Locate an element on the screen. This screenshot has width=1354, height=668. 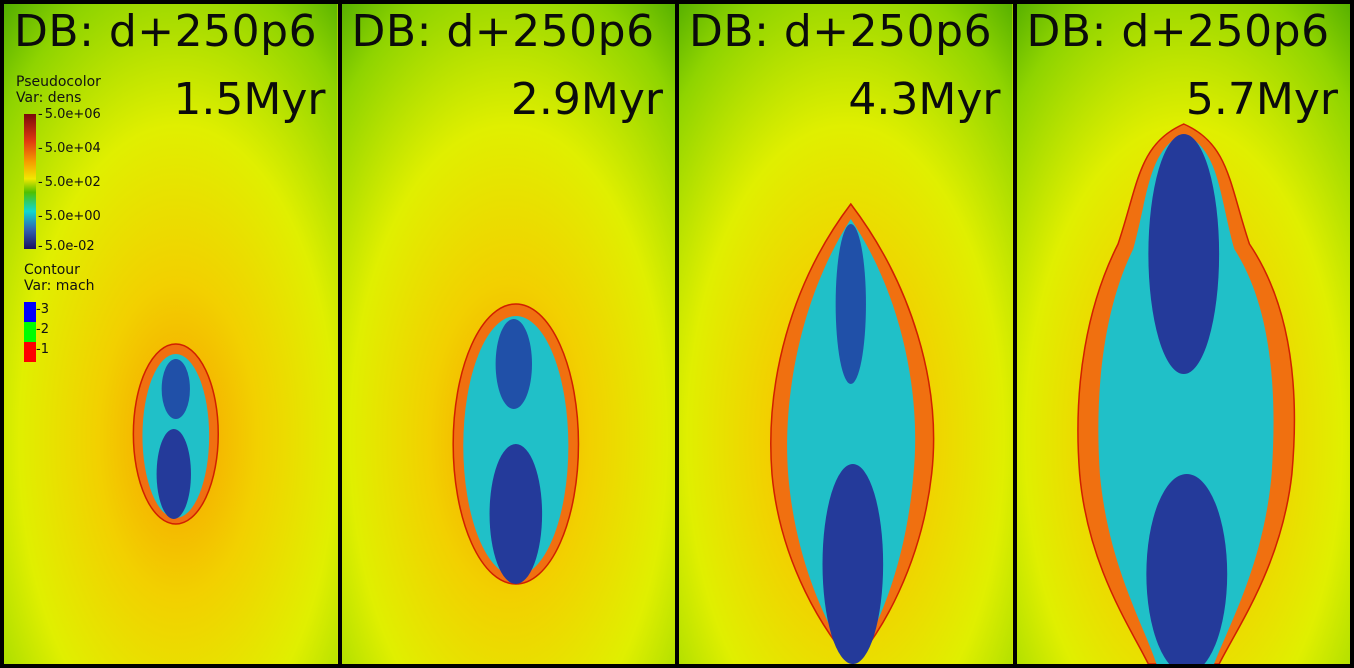
time-label: 4.3Myr is located at coordinates (924, 99).